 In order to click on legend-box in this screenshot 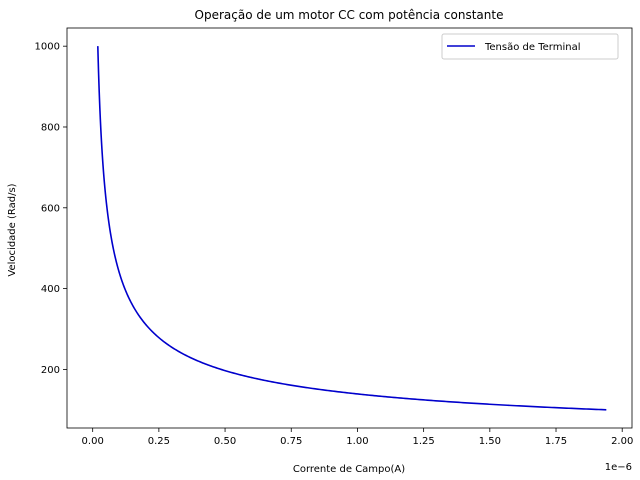, I will do `click(530, 46)`.